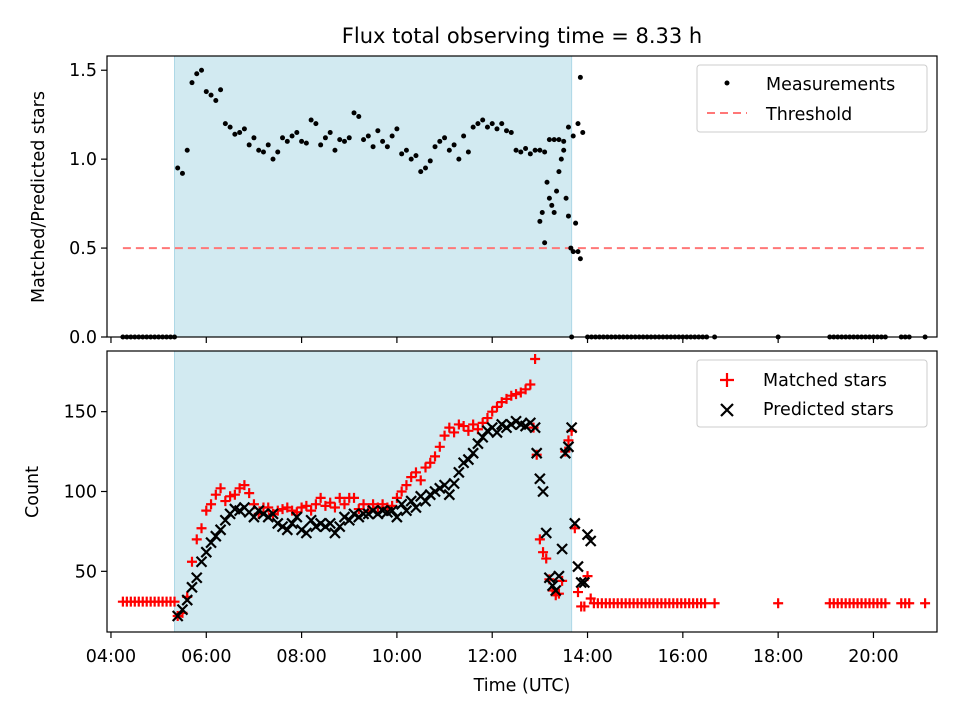 This screenshot has width=960, height=720. Describe the element at coordinates (83, 71) in the screenshot. I see `top-ytick-label: 1.5` at that location.